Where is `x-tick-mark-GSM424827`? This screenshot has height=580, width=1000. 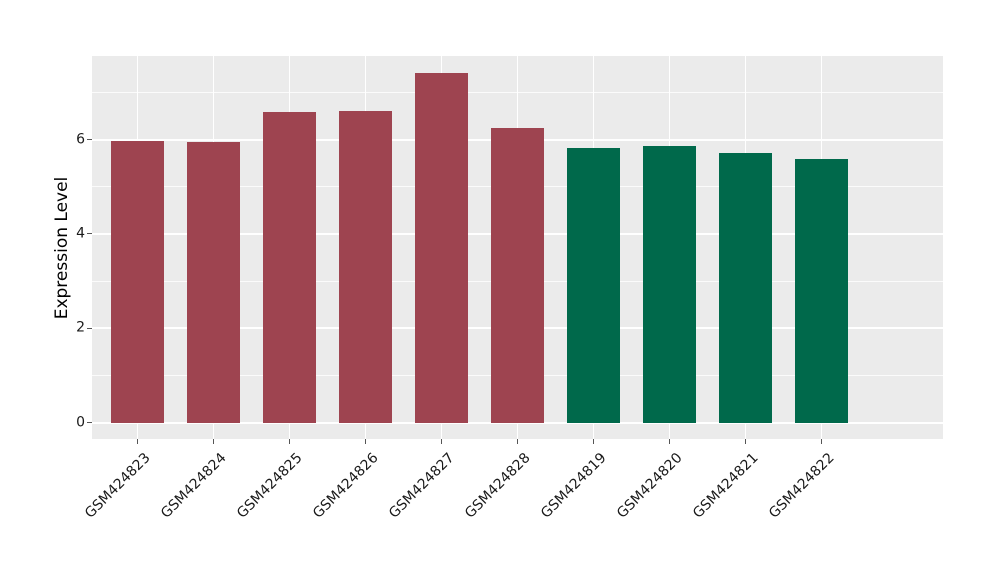 x-tick-mark-GSM424827 is located at coordinates (442, 441).